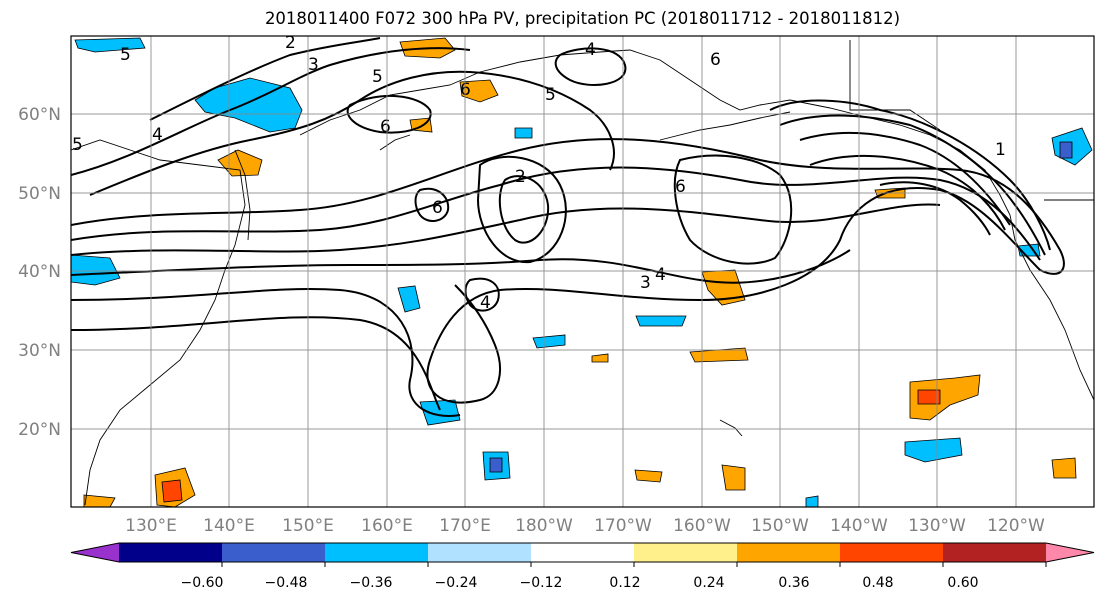 The width and height of the screenshot is (1105, 601). I want to click on lat-label: 50°N, so click(39, 194).